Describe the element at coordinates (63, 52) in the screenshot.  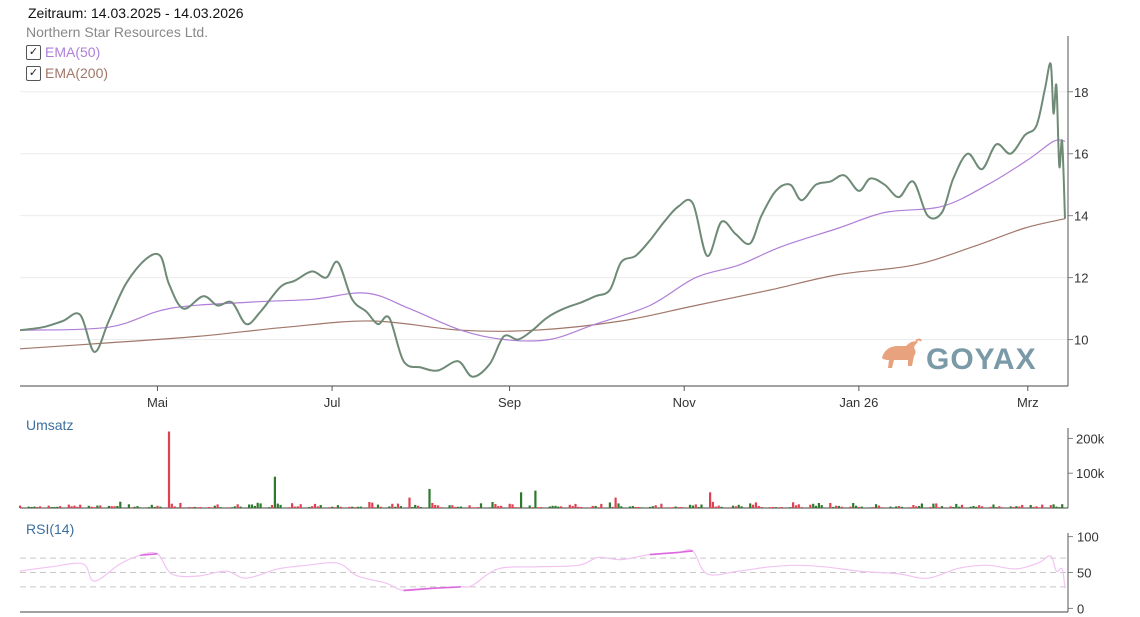
I see `ema50-toggle: ✓ EMA(50)` at that location.